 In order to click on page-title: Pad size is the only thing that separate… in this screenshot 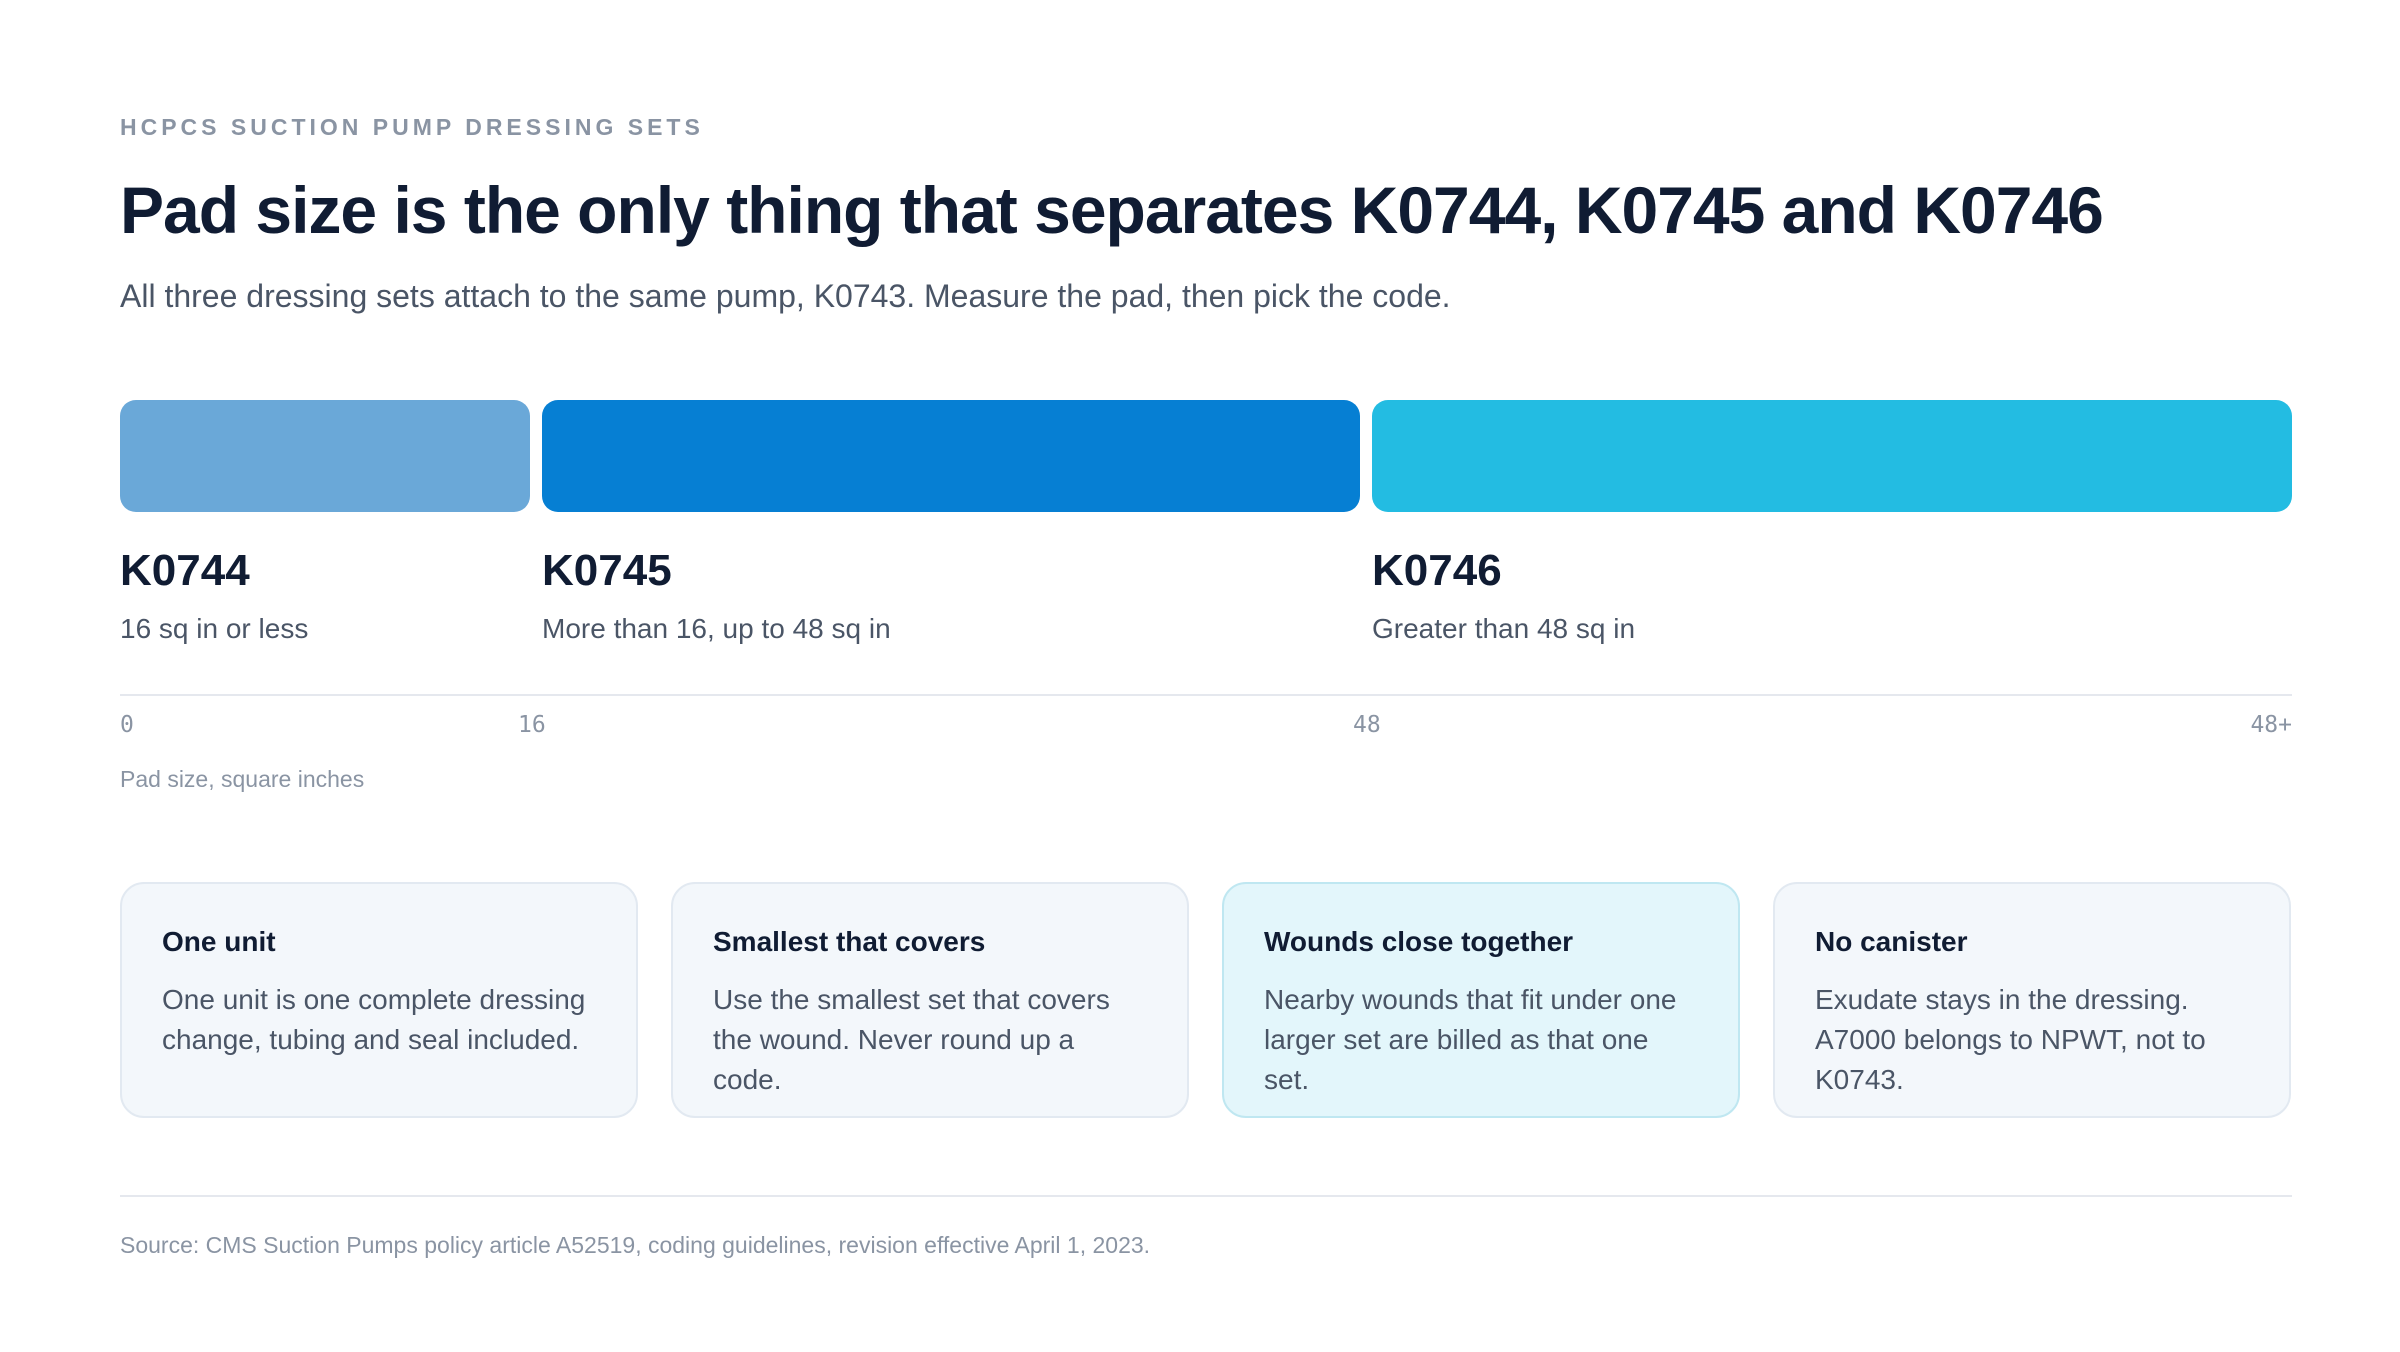, I will do `click(1112, 210)`.